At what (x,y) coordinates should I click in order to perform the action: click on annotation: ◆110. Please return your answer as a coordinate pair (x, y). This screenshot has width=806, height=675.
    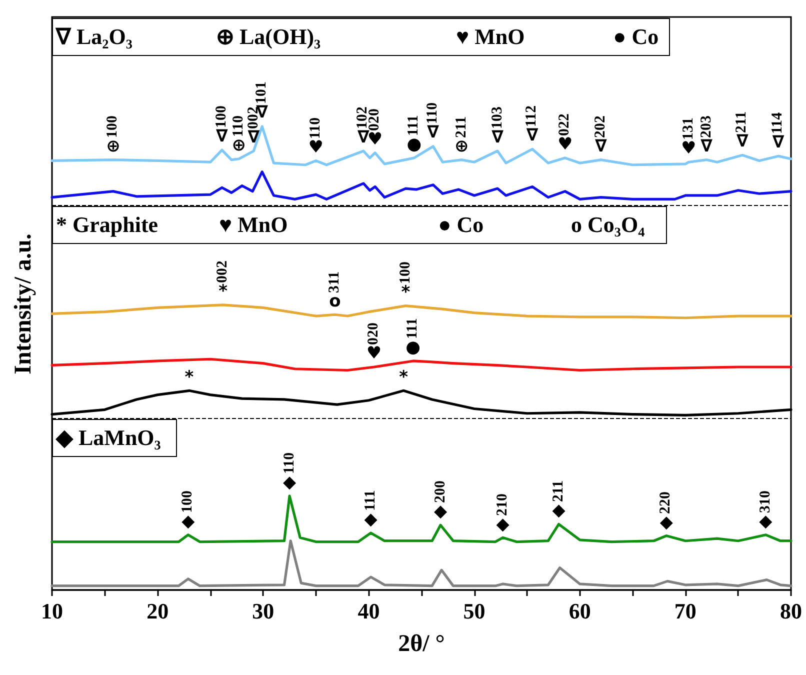
    Looking at the image, I should click on (289, 472).